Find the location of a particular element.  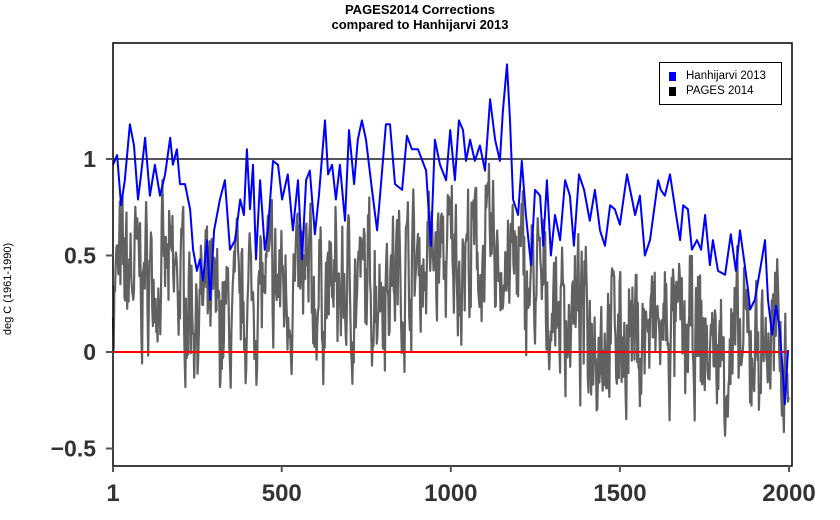

y-tick-label: 0 is located at coordinates (89, 352).